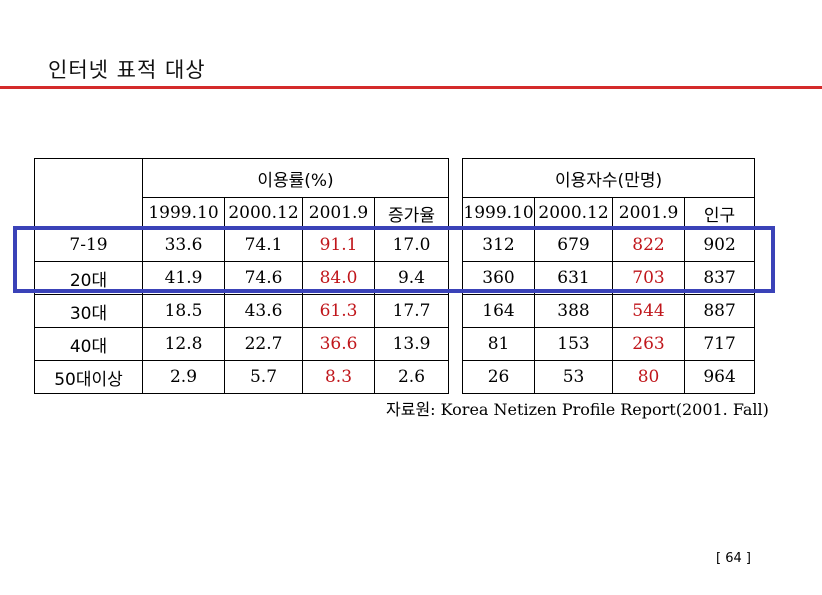 Image resolution: width=822 pixels, height=595 pixels. What do you see at coordinates (720, 213) in the screenshot?
I see `subheader-users-3: 인구` at bounding box center [720, 213].